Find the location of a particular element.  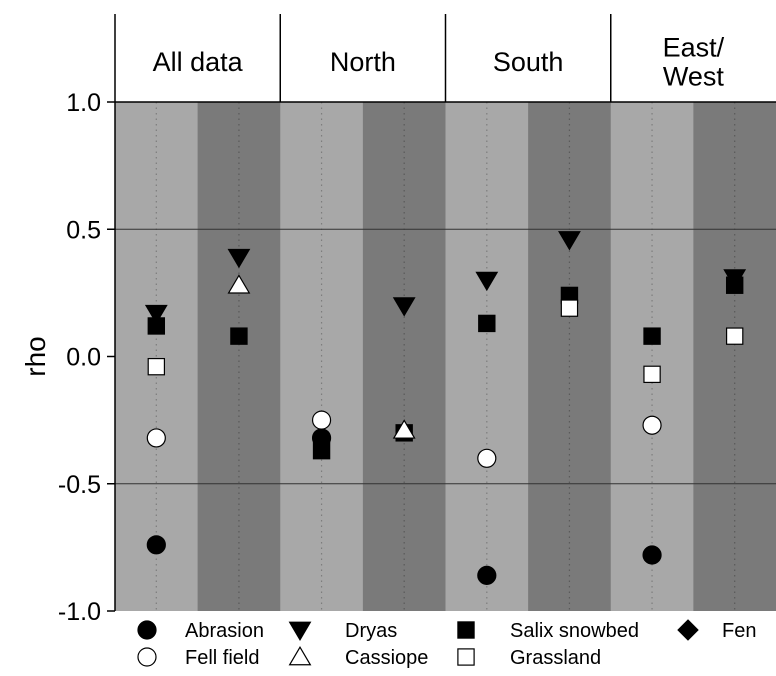

legend-label: Fen is located at coordinates (739, 631).